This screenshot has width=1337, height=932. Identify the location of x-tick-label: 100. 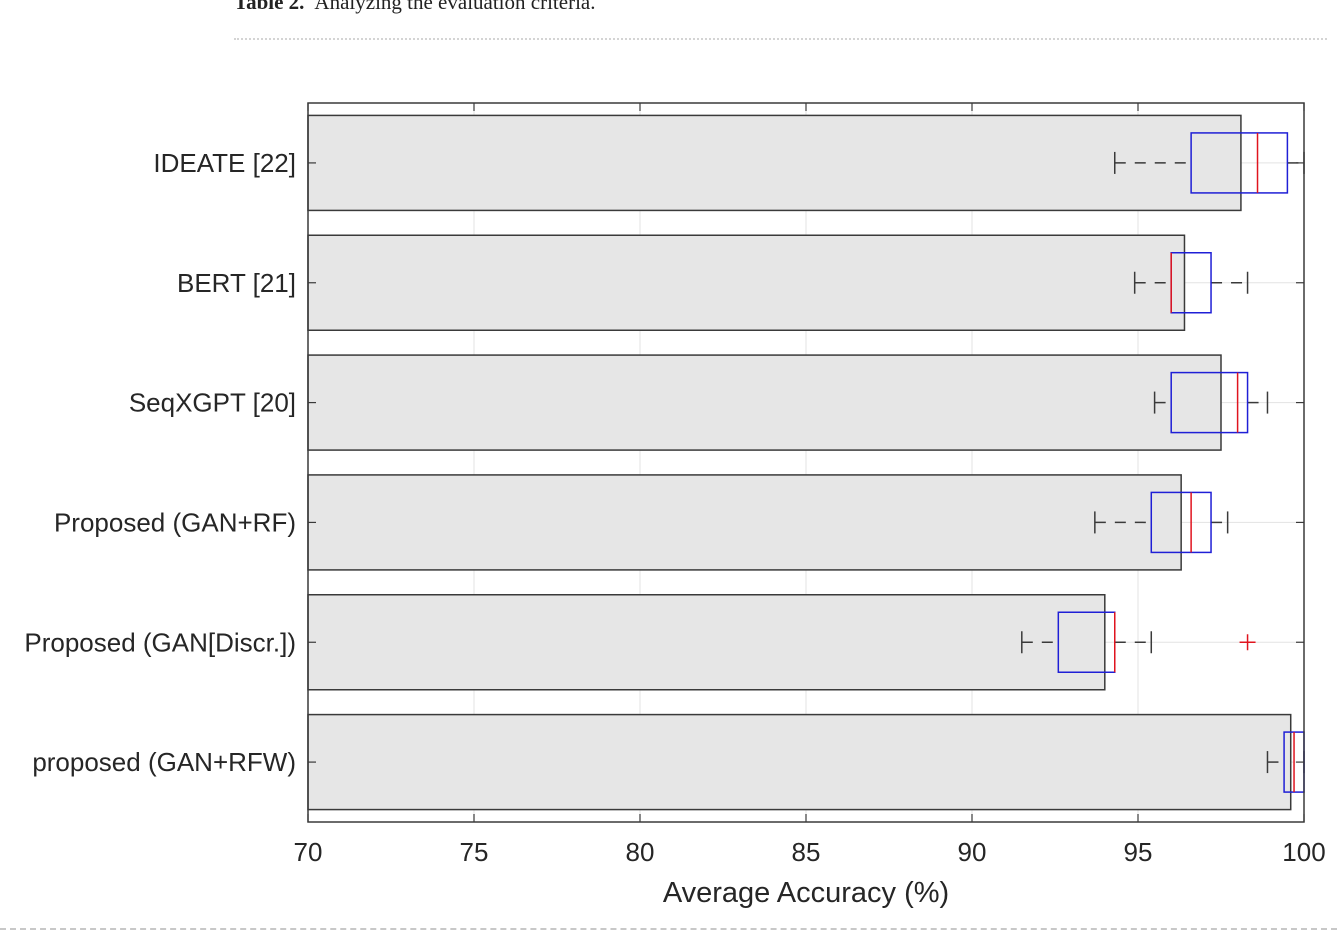
(1303, 852).